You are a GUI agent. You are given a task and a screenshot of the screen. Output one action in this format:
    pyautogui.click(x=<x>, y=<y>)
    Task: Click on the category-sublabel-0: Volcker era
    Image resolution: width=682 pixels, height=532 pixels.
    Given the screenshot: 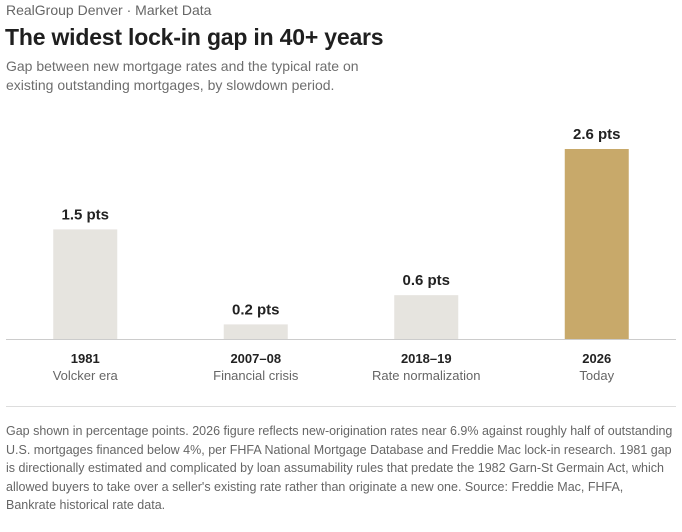 What is the action you would take?
    pyautogui.click(x=86, y=375)
    